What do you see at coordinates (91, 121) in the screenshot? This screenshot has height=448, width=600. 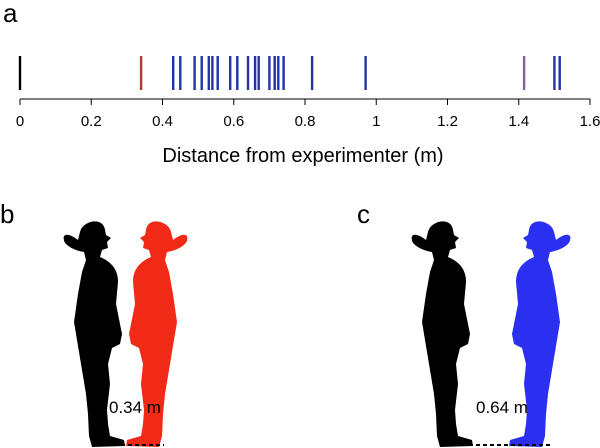 I see `x-tick-label-1: 0.2` at bounding box center [91, 121].